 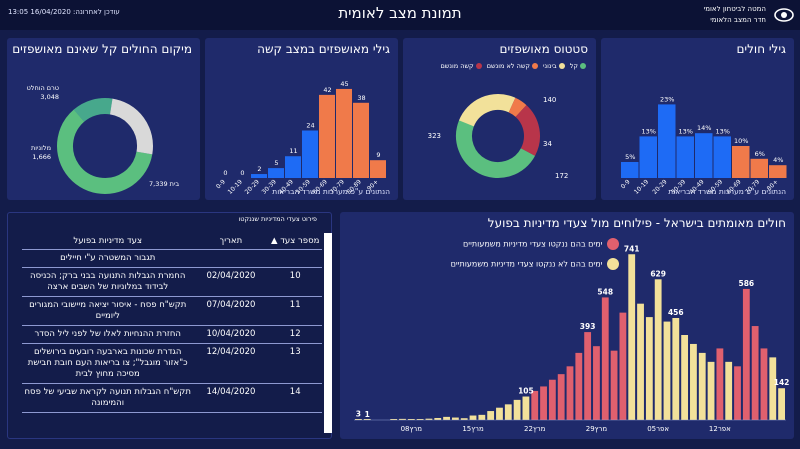 I want to click on slice-label: 140, so click(x=549, y=100).